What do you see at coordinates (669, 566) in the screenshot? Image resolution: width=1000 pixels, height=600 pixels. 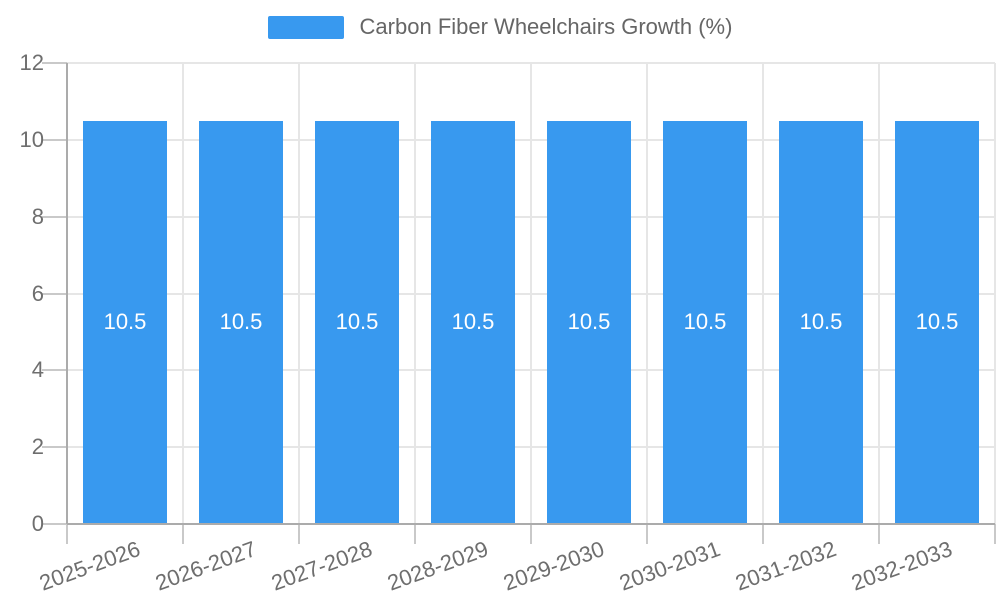 I see `x-axis-tick-label: 2030-2031` at bounding box center [669, 566].